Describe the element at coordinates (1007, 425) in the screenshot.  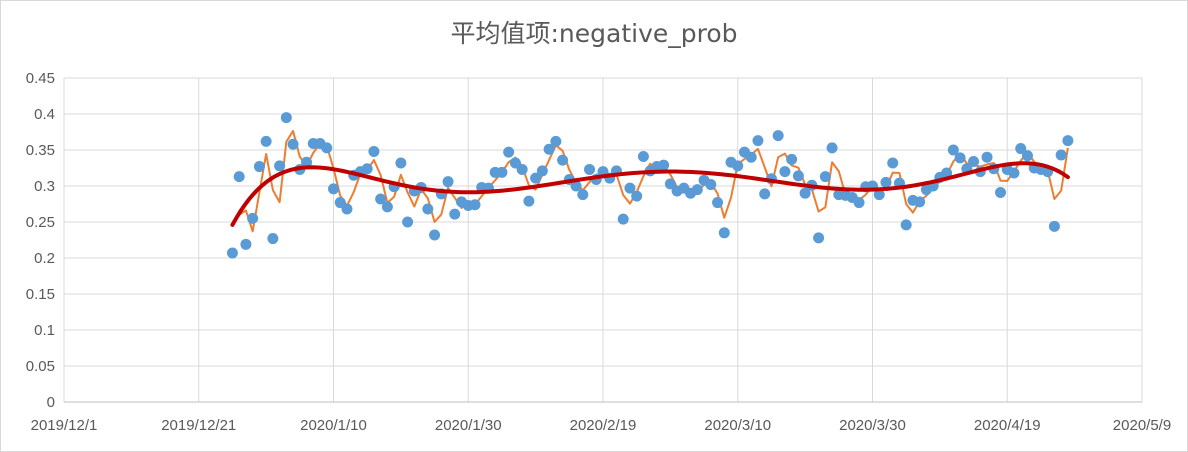
I see `x-tick-label: 2020/4/19` at that location.